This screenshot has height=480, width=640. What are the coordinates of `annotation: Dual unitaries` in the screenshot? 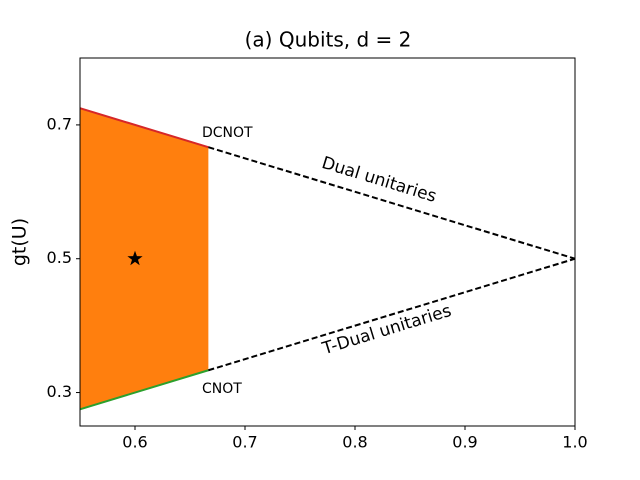 It's located at (379, 180).